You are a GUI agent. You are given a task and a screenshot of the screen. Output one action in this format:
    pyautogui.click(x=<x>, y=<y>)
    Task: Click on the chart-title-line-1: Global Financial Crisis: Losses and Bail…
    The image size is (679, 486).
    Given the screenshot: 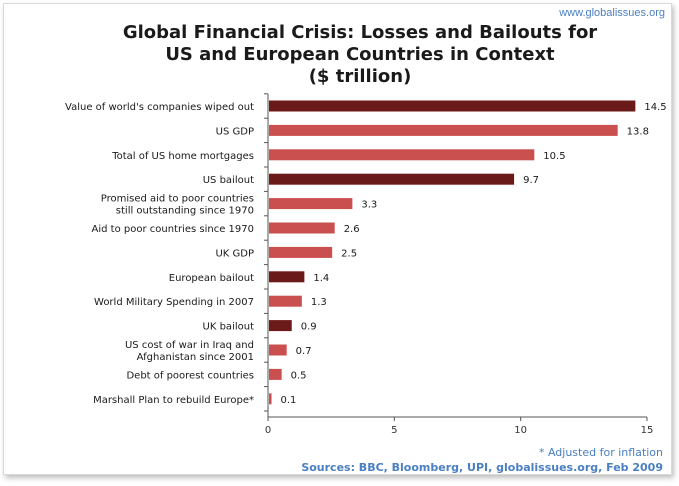 What is the action you would take?
    pyautogui.click(x=360, y=32)
    